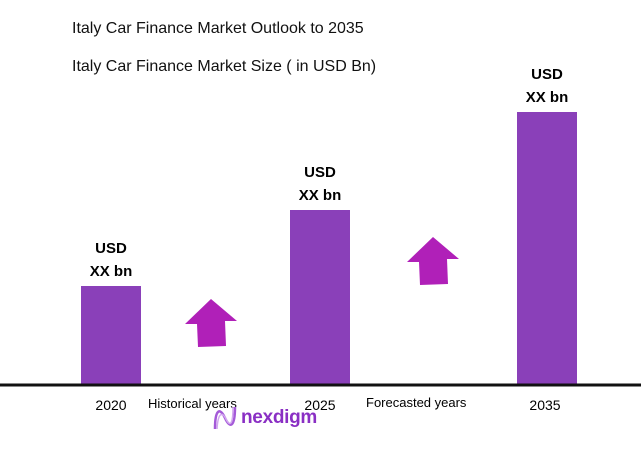 Image resolution: width=641 pixels, height=458 pixels. I want to click on bar-2020, so click(111, 335).